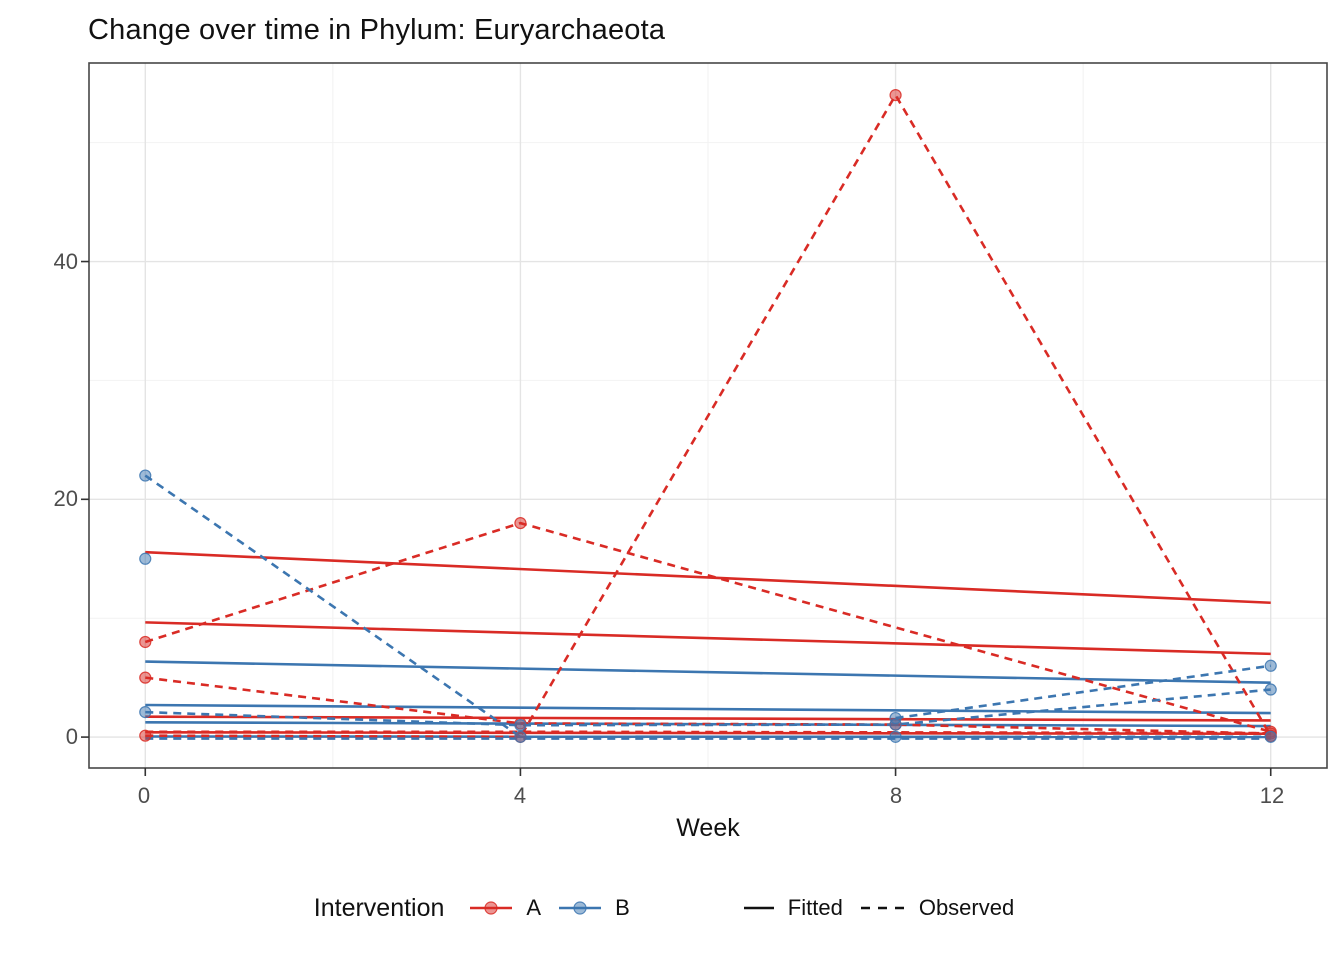 This screenshot has height=960, width=1344. Describe the element at coordinates (491, 908) in the screenshot. I see `legend-line-point-red-icon` at that location.